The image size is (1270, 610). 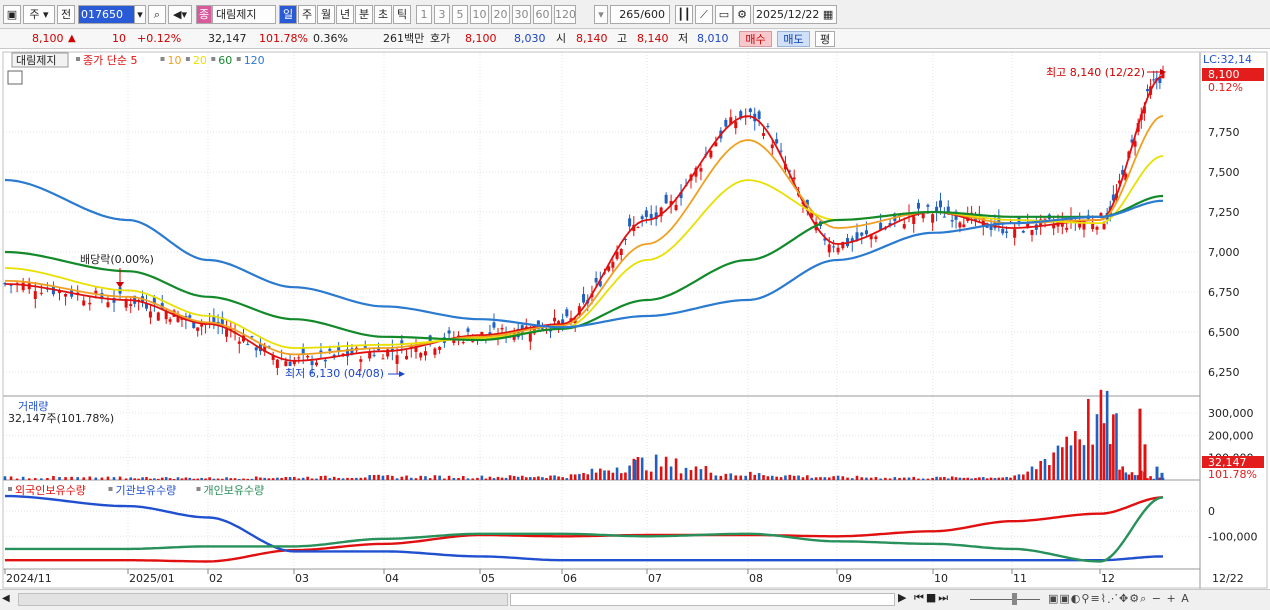 What do you see at coordinates (40, 60) in the screenshot?
I see `stock-name-box` at bounding box center [40, 60].